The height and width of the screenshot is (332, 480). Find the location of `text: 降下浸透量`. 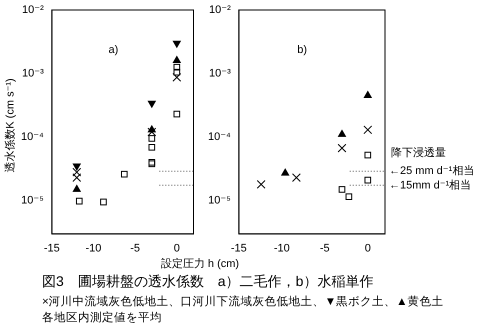

text: 降下浸透量 is located at coordinates (418, 153).